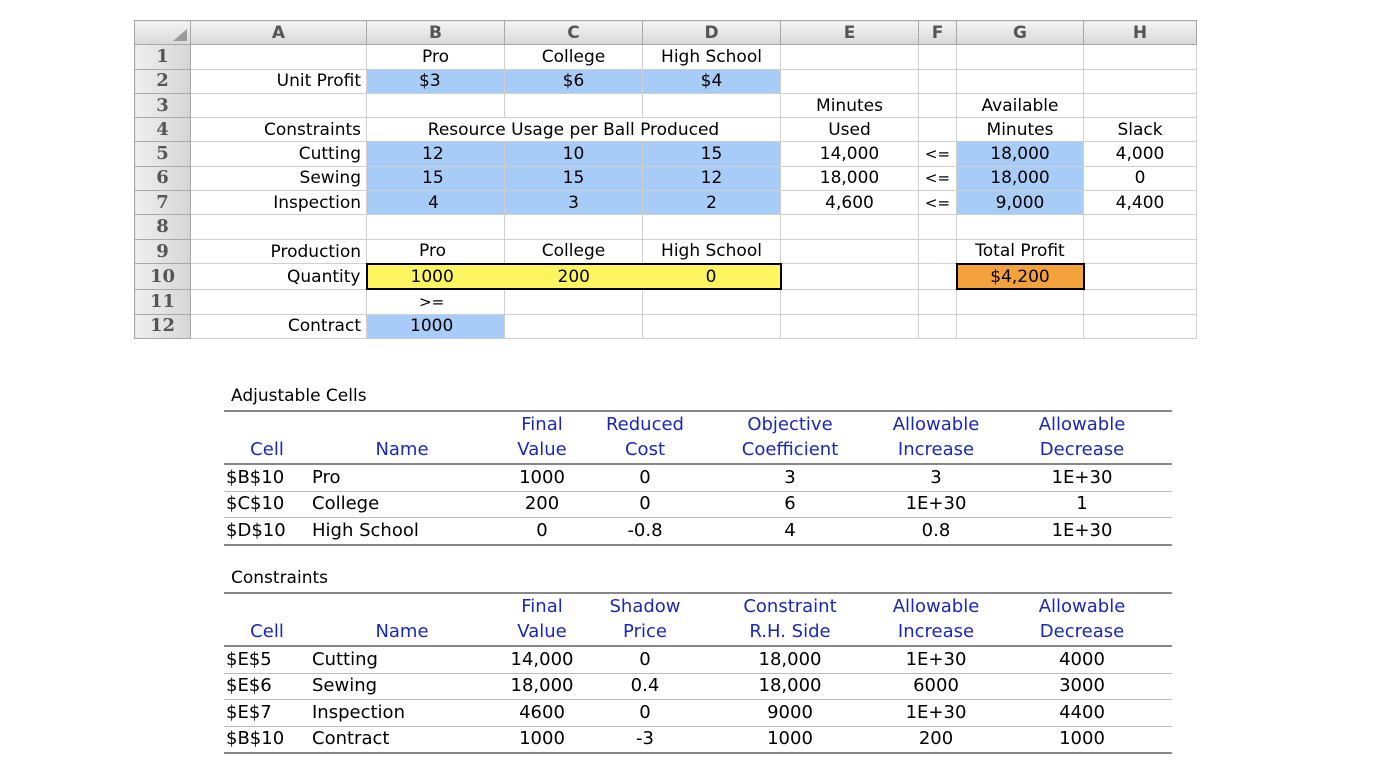  Describe the element at coordinates (435, 32) in the screenshot. I see `column-header-b: B` at that location.